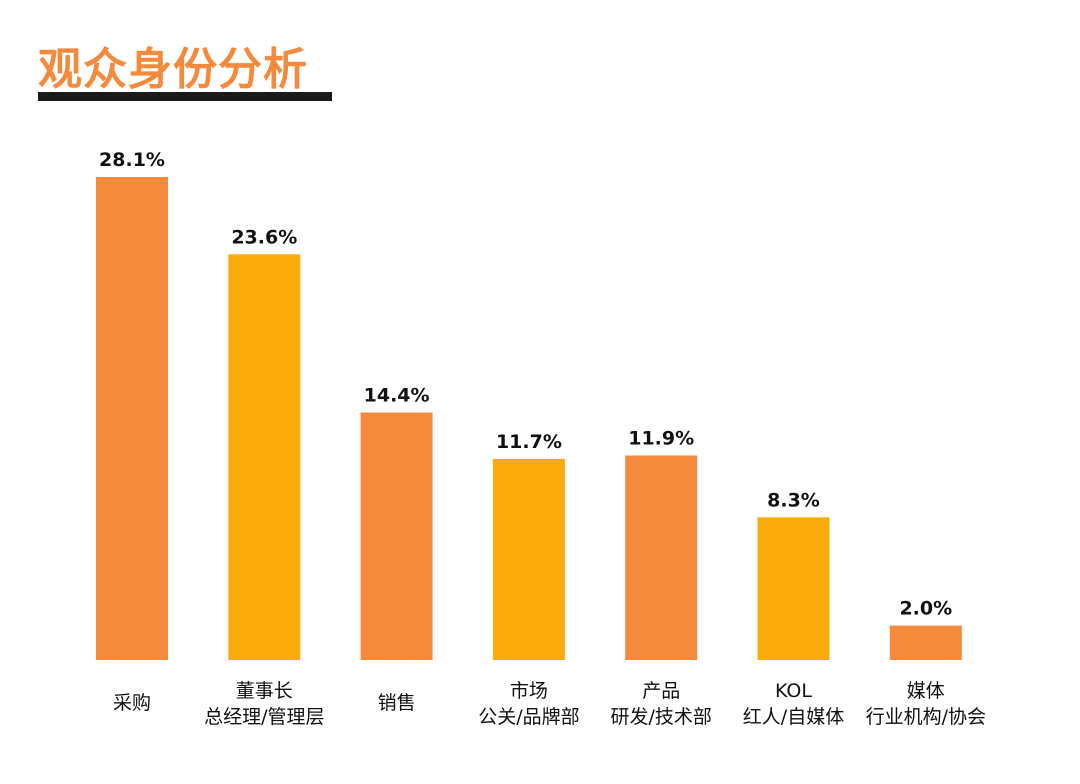 The height and width of the screenshot is (784, 1080). Describe the element at coordinates (925, 609) in the screenshot. I see `value-label-6: 2.0%` at that location.